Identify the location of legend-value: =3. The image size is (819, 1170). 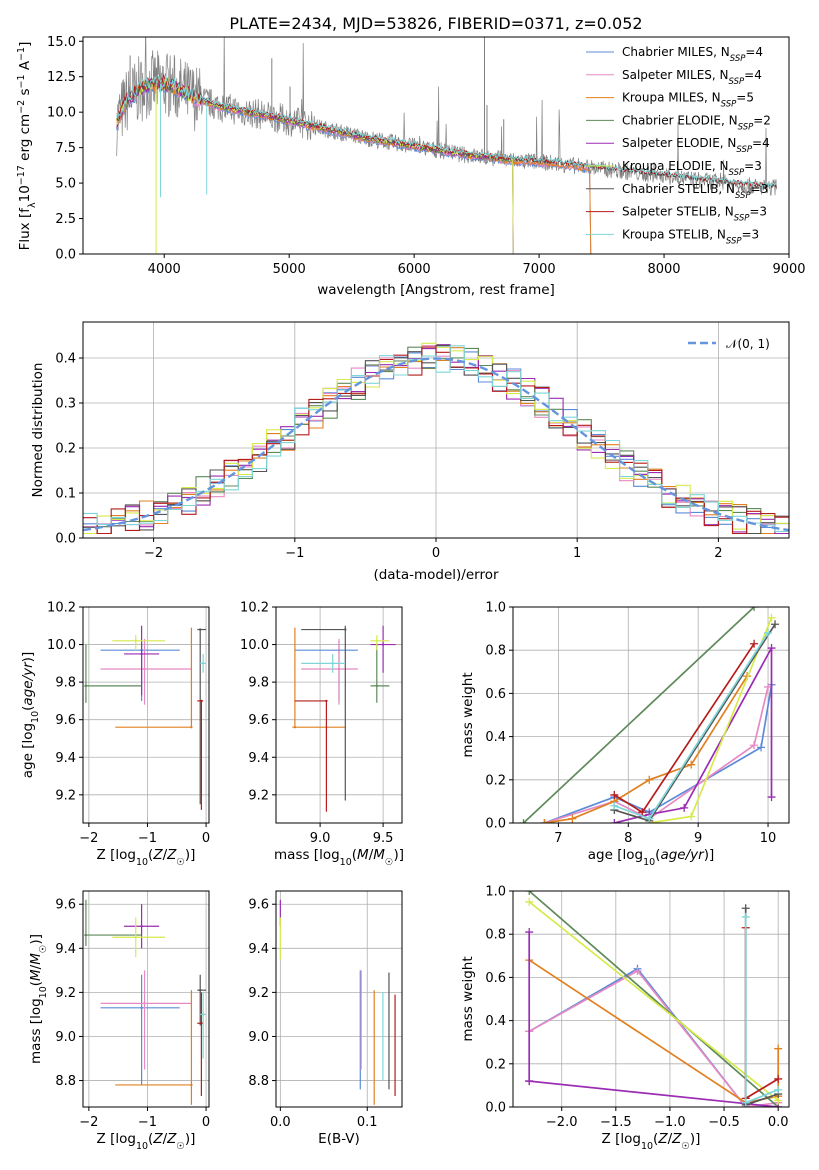
(753, 166).